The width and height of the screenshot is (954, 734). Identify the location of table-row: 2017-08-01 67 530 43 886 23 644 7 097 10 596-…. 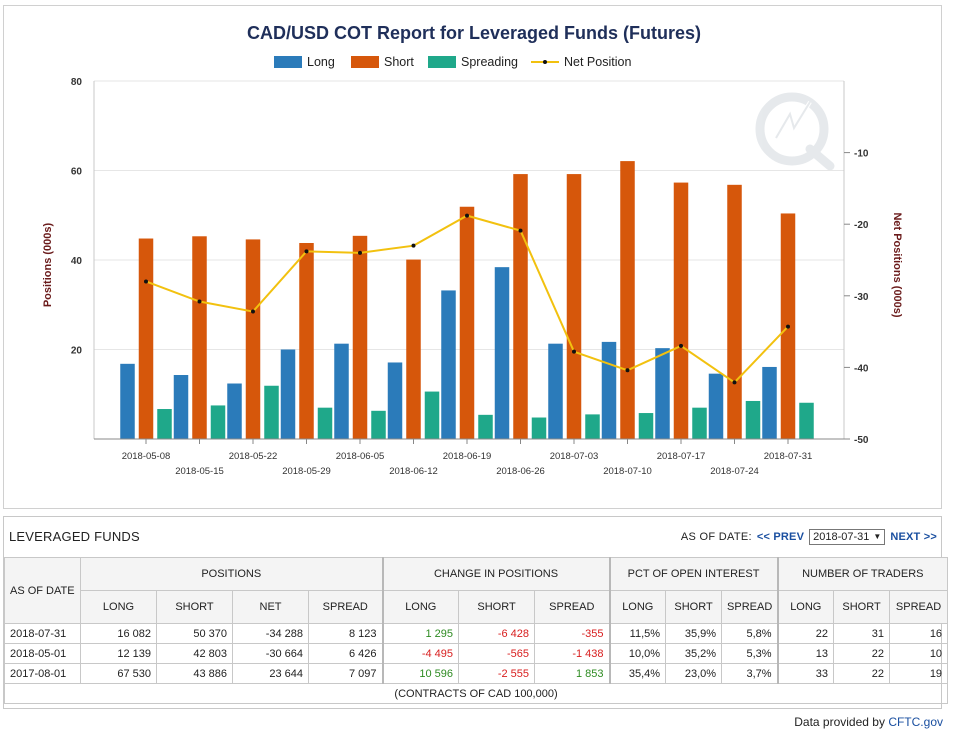
(476, 673).